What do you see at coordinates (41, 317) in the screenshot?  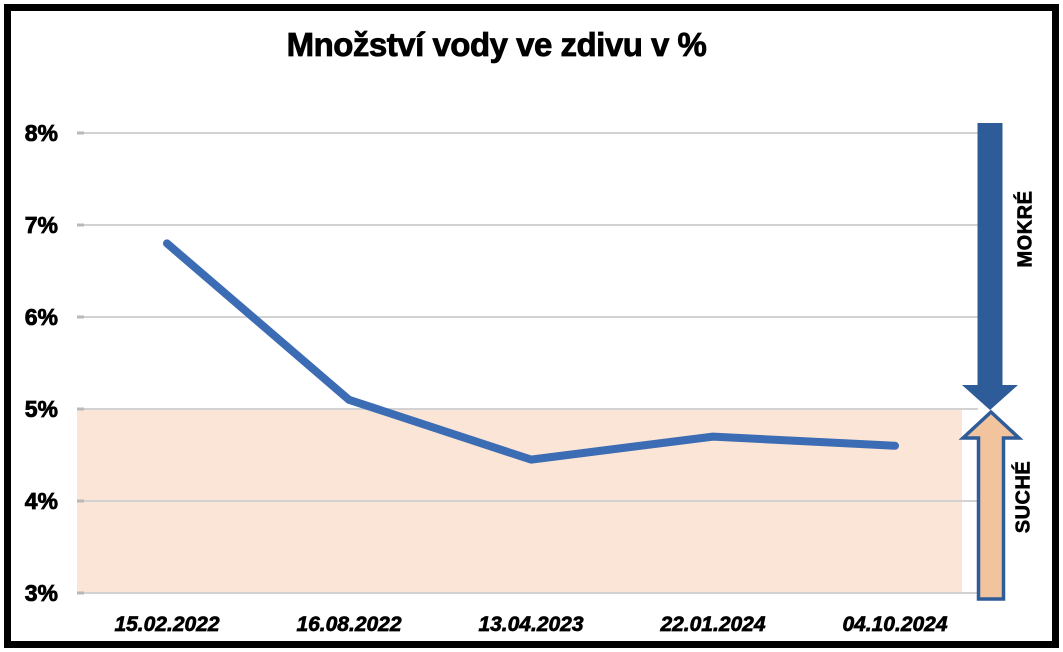 I see `y-tick-label: 6%` at bounding box center [41, 317].